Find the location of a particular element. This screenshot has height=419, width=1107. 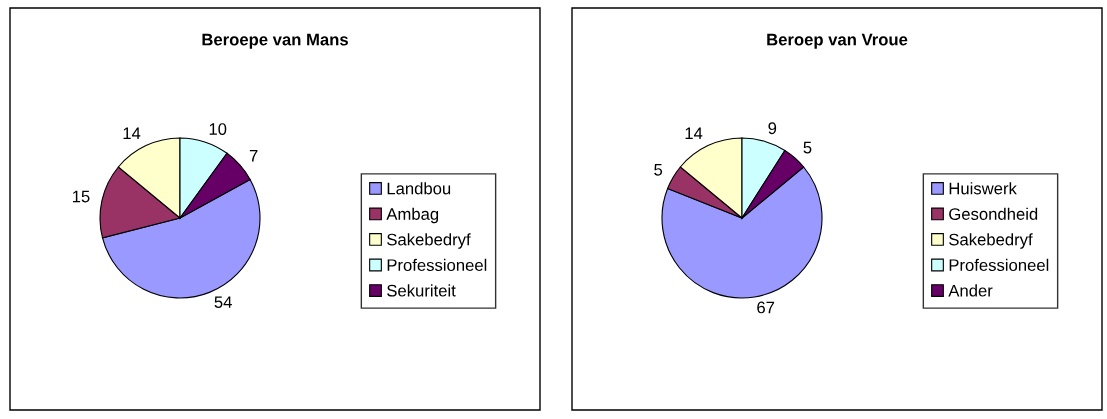

data-label: 9 is located at coordinates (772, 128).